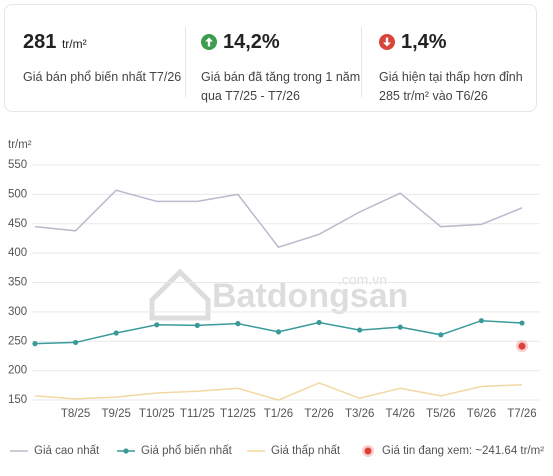 The image size is (553, 476). Describe the element at coordinates (103, 42) in the screenshot. I see `stat-value: 281 tr/m²` at that location.